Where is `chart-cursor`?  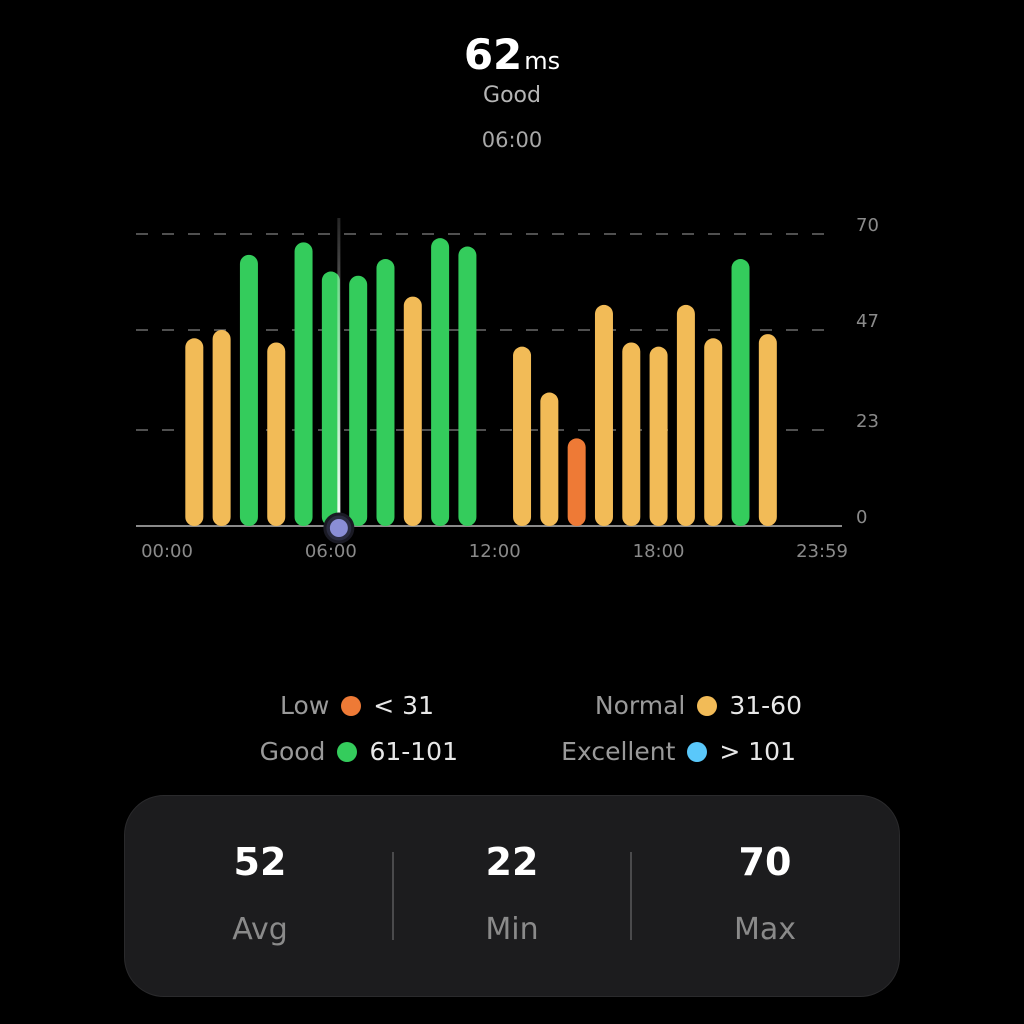
chart-cursor is located at coordinates (339, 381).